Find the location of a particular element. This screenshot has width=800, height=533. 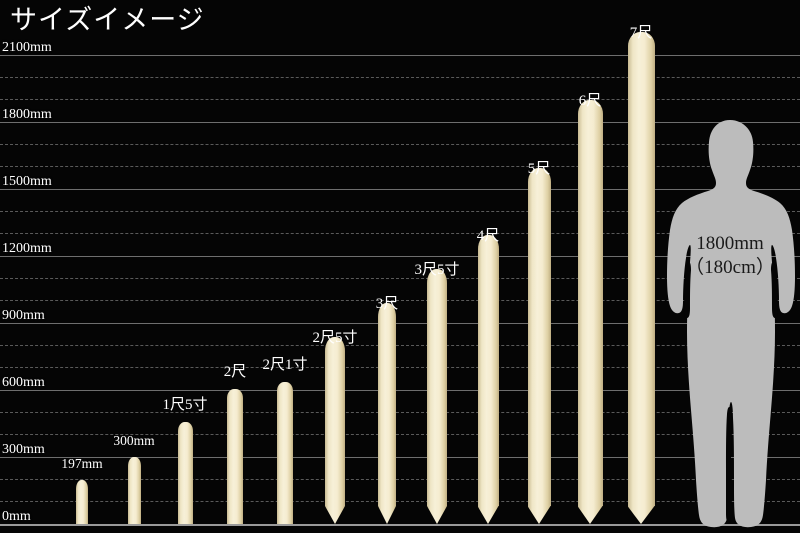

human-height-cm: （180cm） is located at coordinates (730, 267).